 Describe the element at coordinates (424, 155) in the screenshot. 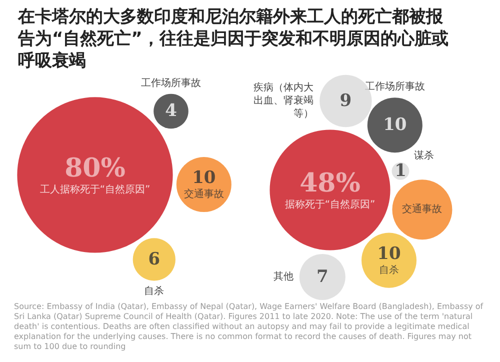

I see `category-label: 谋杀` at that location.